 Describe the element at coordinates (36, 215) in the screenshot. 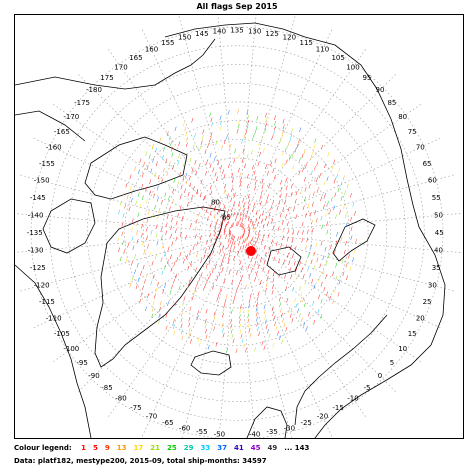

I see `longitude-label: -140` at that location.